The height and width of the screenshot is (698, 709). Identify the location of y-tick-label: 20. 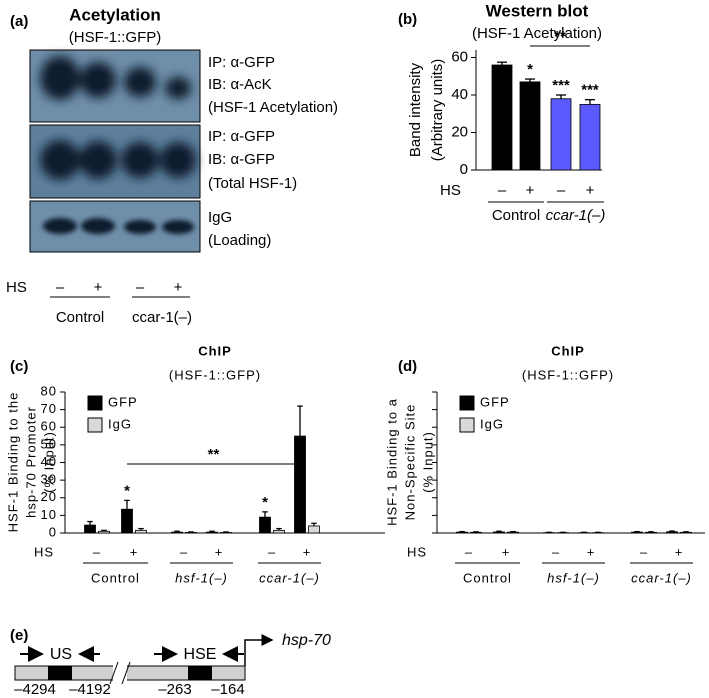
(49, 496).